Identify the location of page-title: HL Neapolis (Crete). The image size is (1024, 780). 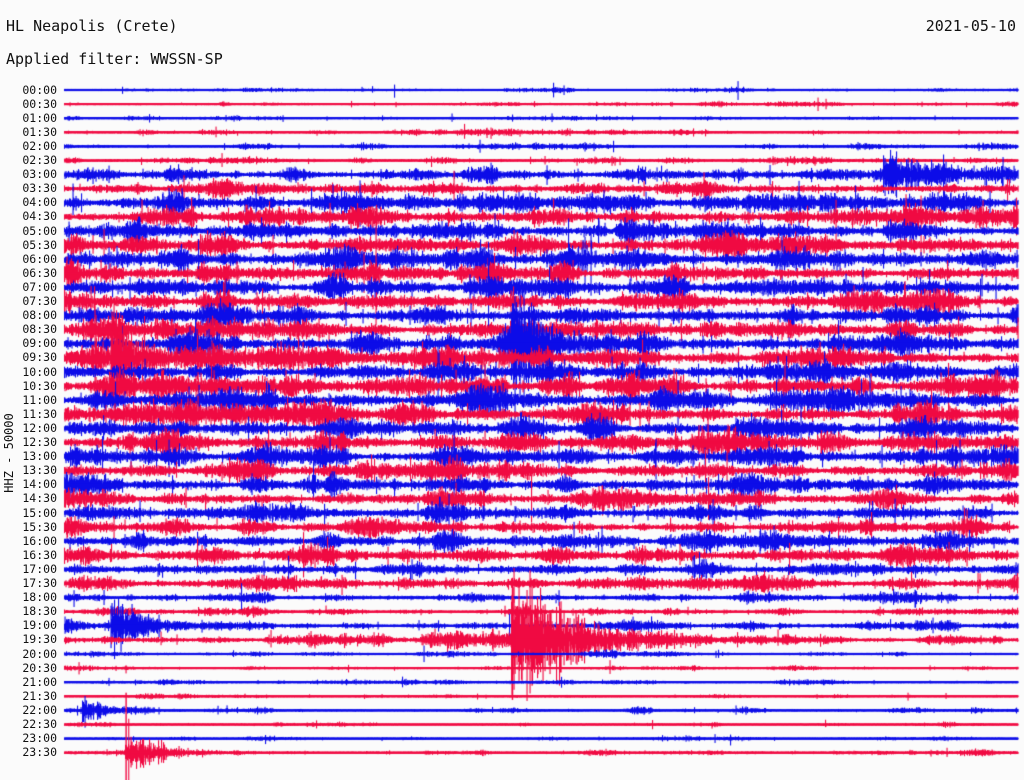
(92, 26).